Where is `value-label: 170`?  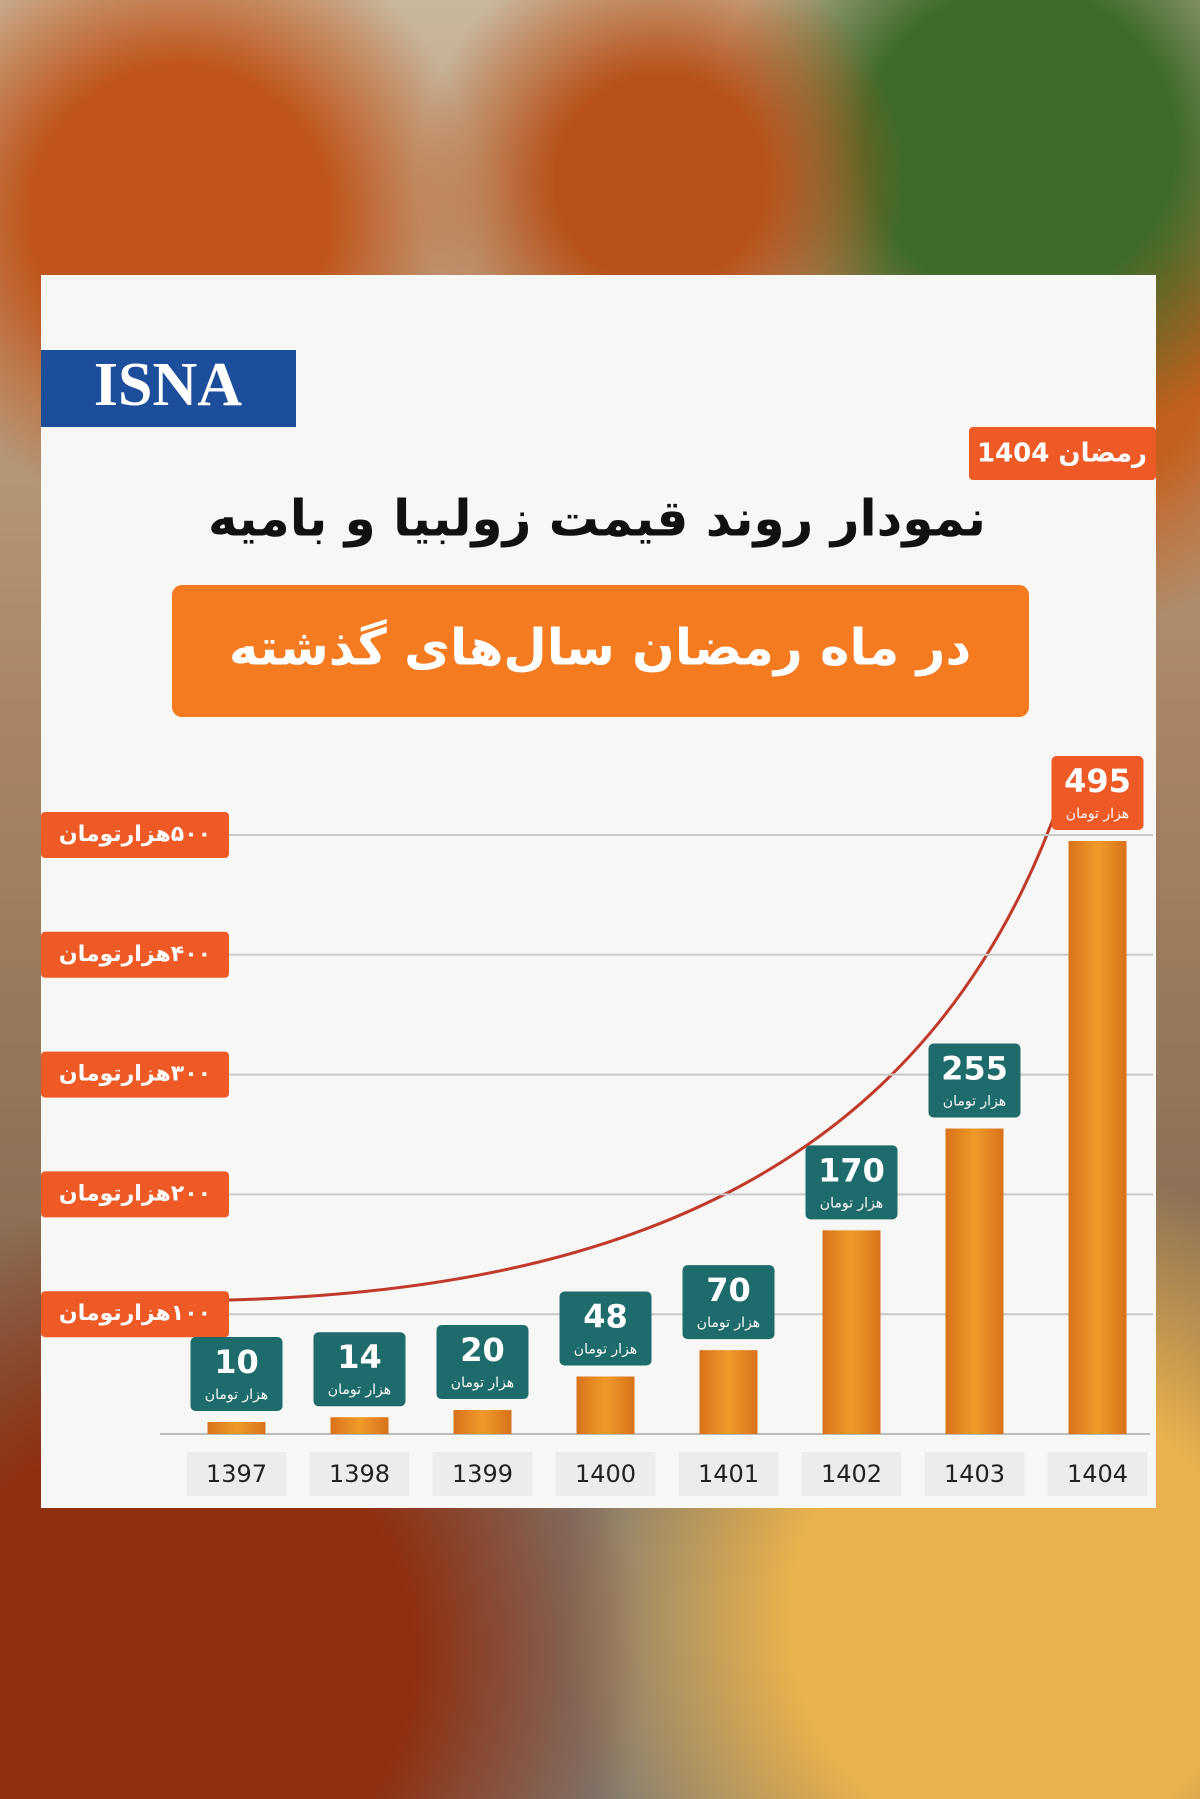
value-label: 170 is located at coordinates (851, 1170).